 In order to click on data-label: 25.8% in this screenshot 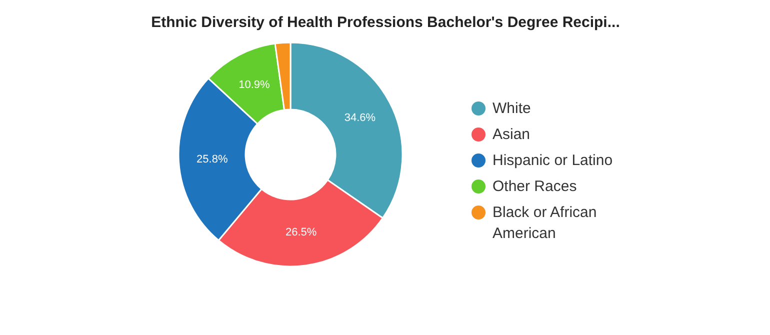, I will do `click(212, 159)`.